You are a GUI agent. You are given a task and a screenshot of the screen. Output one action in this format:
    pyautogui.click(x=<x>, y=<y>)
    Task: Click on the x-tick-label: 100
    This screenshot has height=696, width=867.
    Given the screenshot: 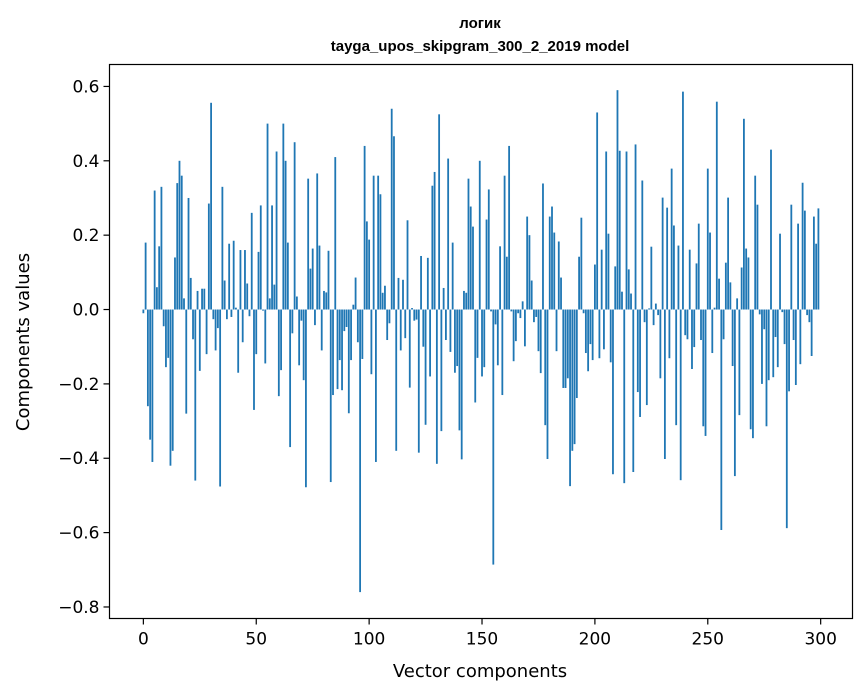 What is the action you would take?
    pyautogui.click(x=369, y=640)
    